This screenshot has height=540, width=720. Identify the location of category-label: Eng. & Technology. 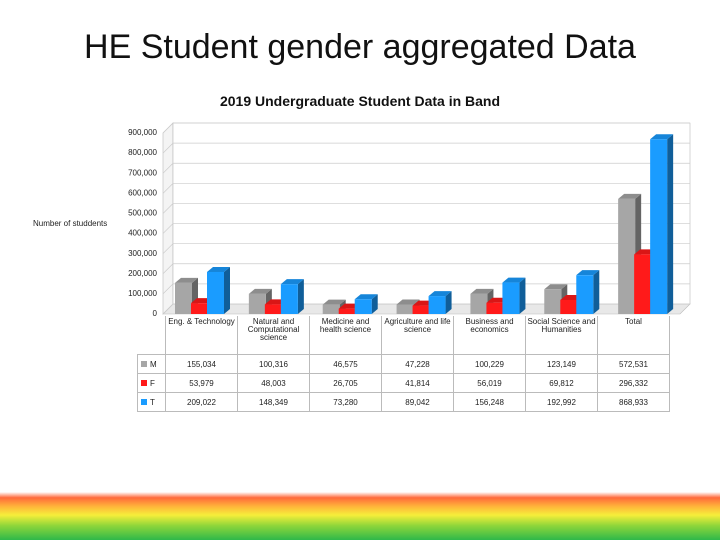
(201, 335).